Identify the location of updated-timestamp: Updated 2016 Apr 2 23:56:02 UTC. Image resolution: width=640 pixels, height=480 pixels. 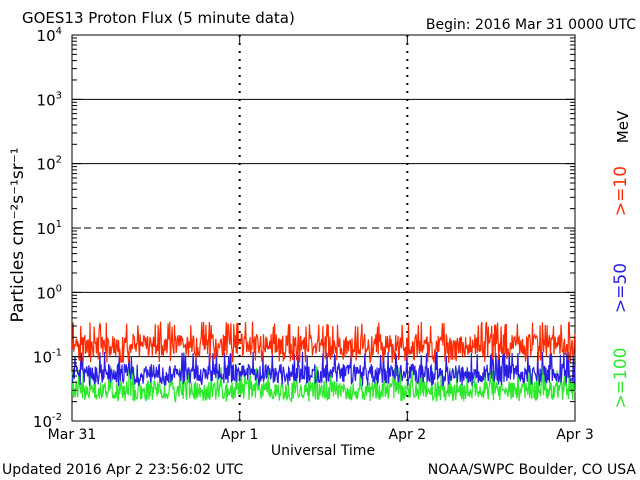
(122, 470).